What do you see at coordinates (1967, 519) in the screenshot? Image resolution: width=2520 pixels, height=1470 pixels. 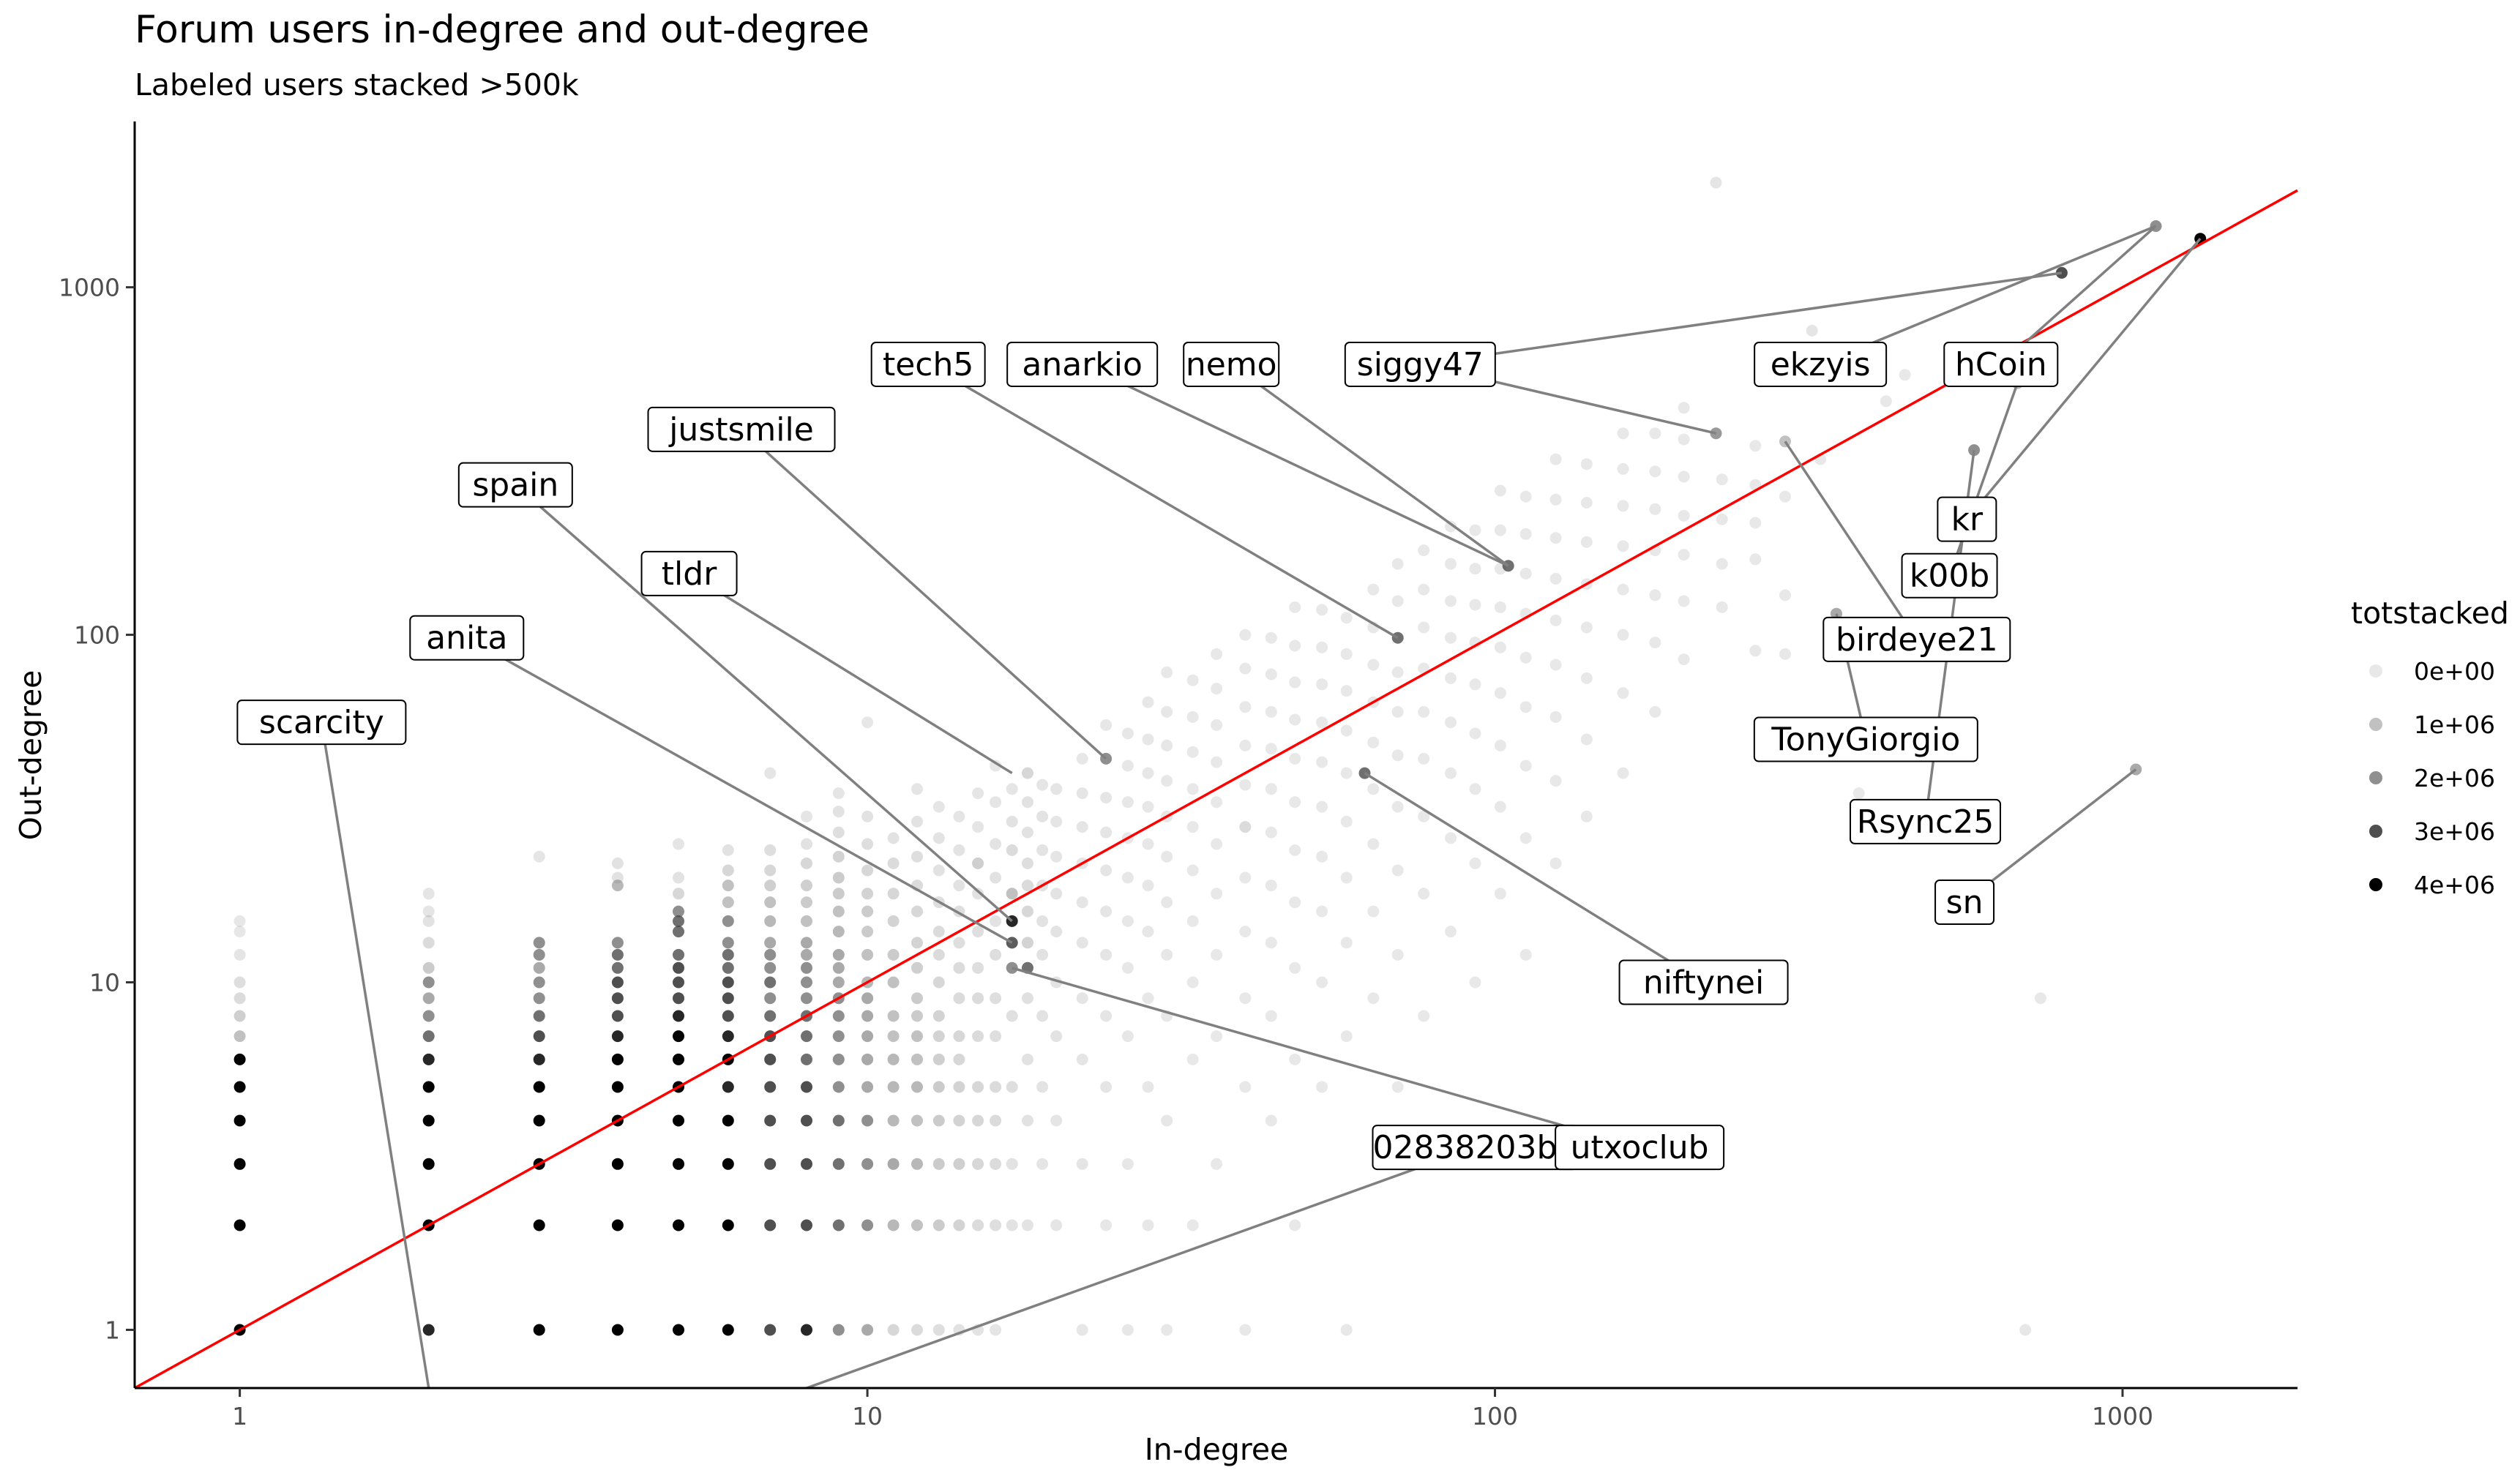 I see `point-label: kr` at bounding box center [1967, 519].